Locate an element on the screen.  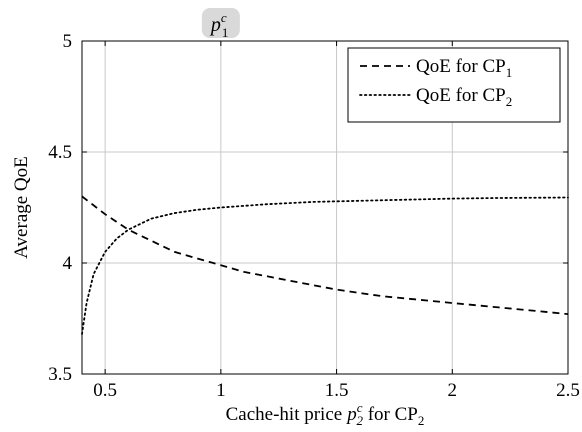
x-axis-label-text: Cache-hit price is located at coordinates (284, 414).